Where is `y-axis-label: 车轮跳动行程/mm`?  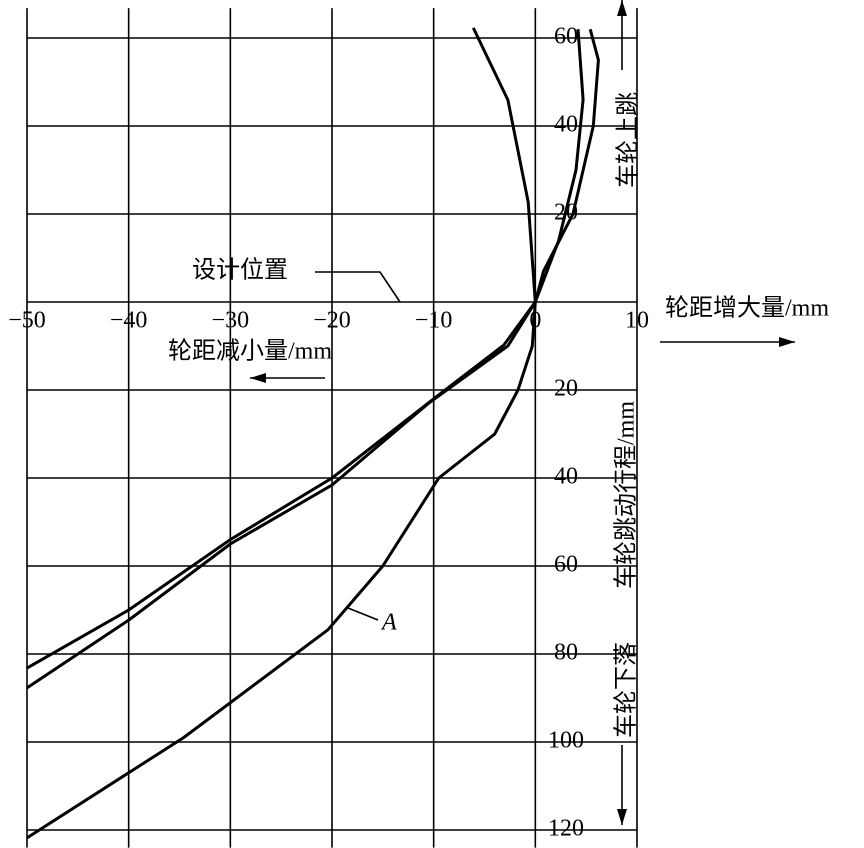
y-axis-label: 车轮跳动行程/mm is located at coordinates (626, 495).